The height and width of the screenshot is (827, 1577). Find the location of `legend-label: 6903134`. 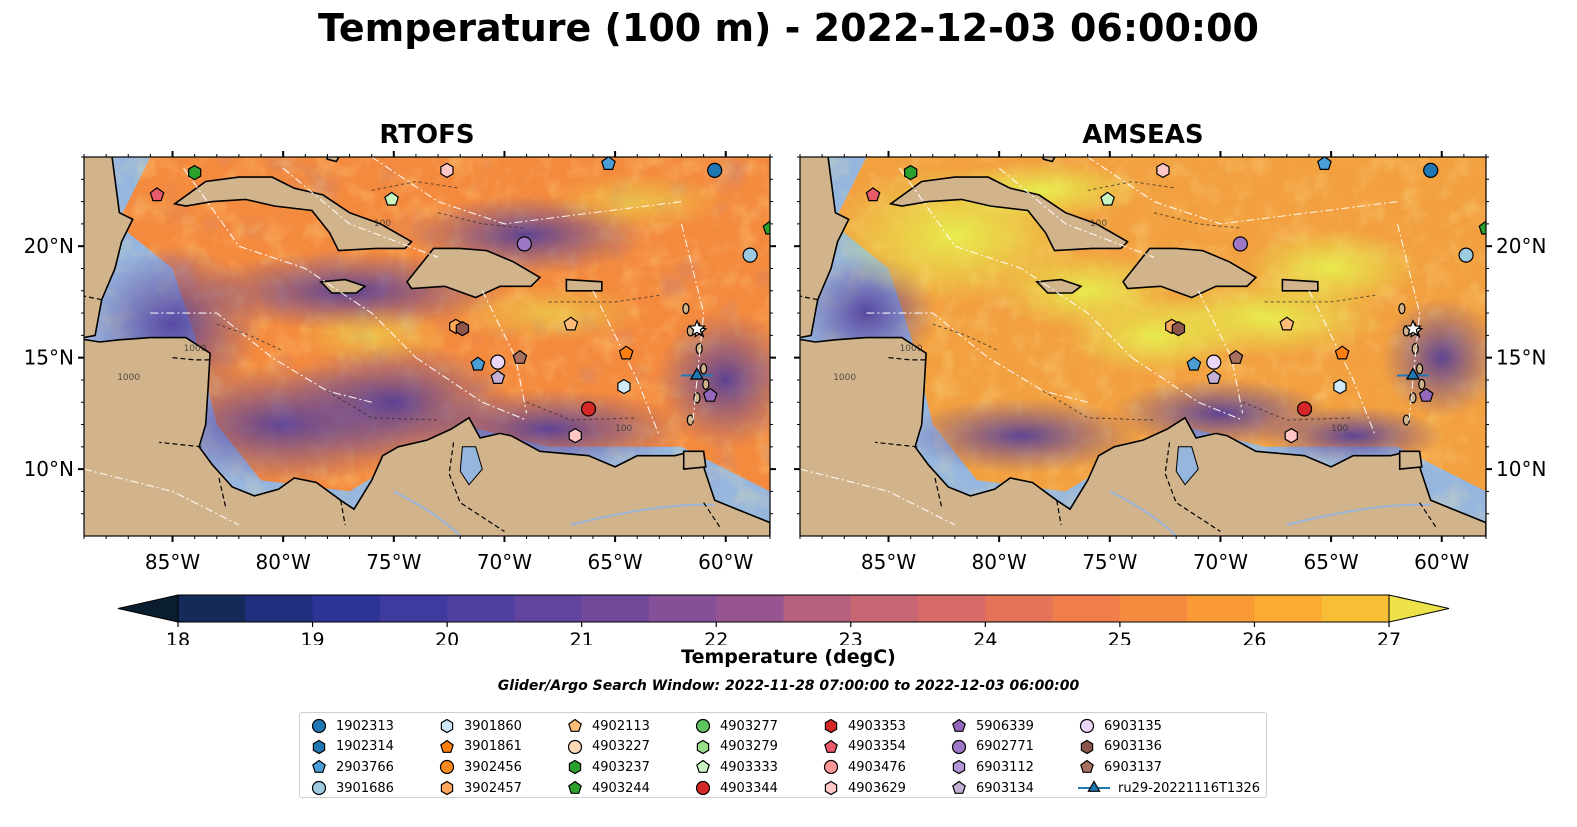

legend-label: 6903134 is located at coordinates (1005, 788).